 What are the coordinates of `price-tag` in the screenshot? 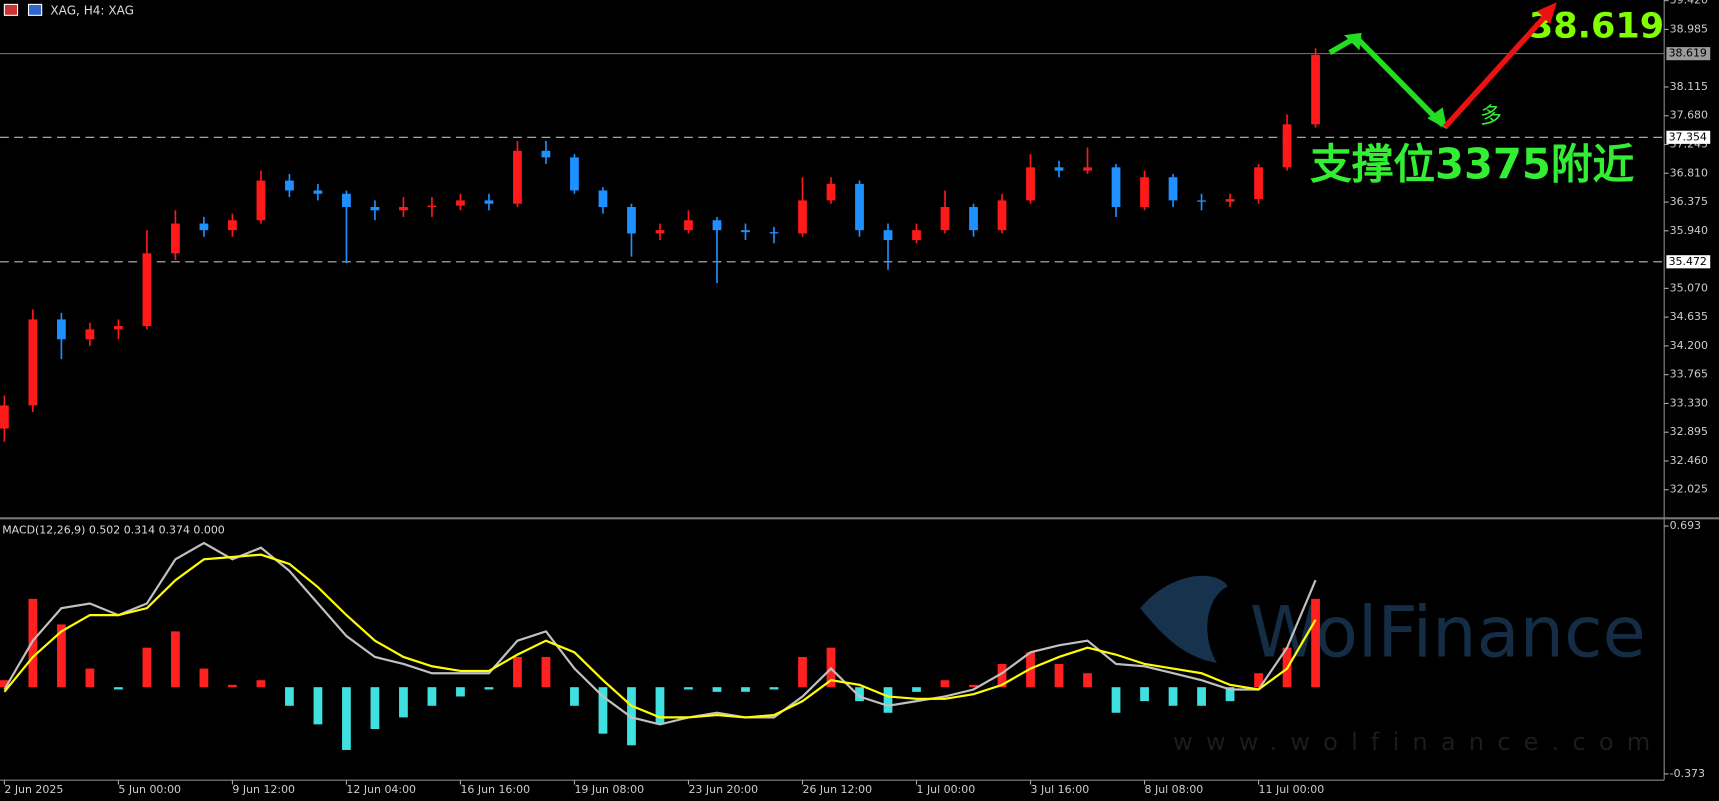 It's located at (1688, 54).